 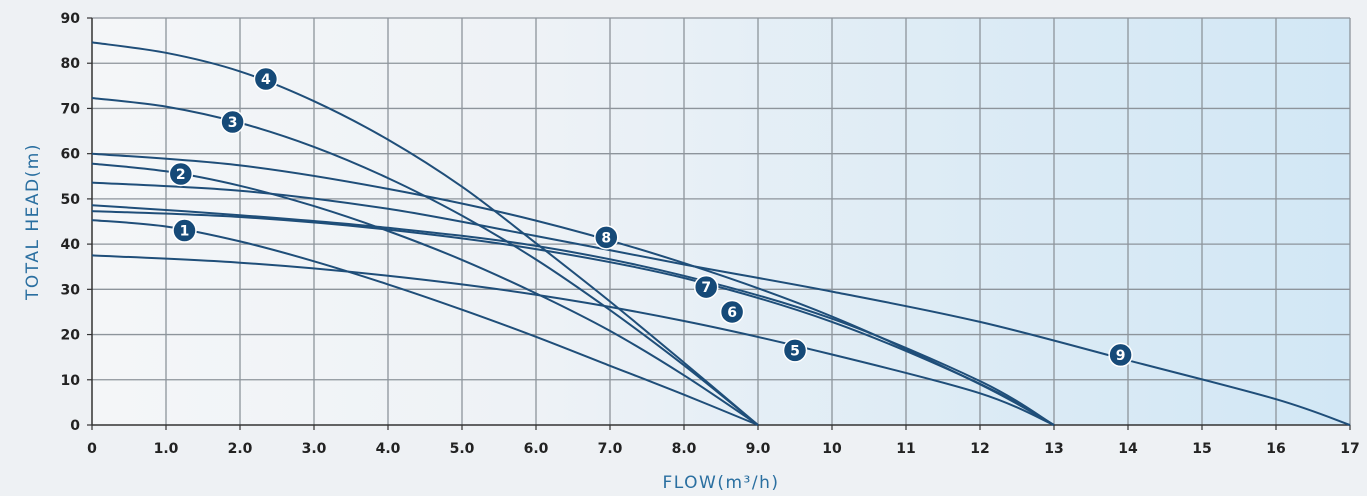 I want to click on curve-label-9: 9, so click(x=1120, y=355).